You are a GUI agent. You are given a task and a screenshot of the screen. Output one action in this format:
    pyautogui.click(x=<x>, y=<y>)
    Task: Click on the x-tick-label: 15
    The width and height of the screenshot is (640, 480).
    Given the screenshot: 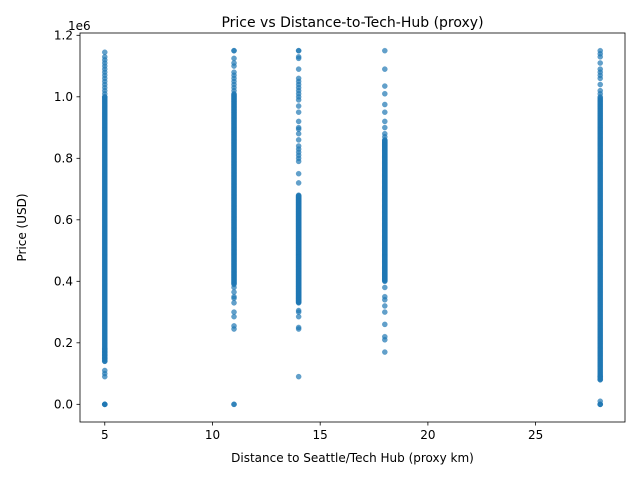 What is the action you would take?
    pyautogui.click(x=320, y=435)
    